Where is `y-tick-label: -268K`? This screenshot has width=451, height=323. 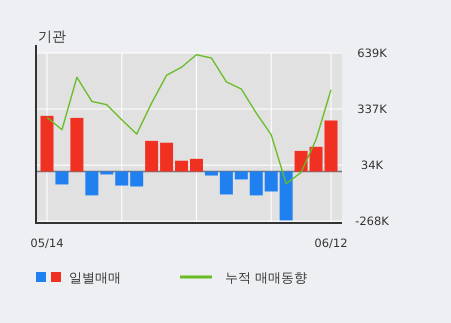
y-tick-label: -268K is located at coordinates (372, 221).